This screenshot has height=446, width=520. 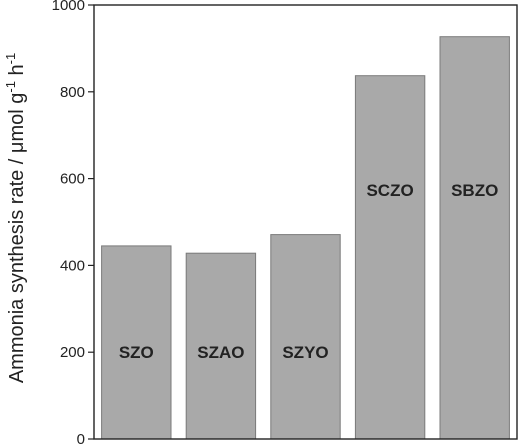 What do you see at coordinates (72, 179) in the screenshot?
I see `y-tick-label-600: 600` at bounding box center [72, 179].